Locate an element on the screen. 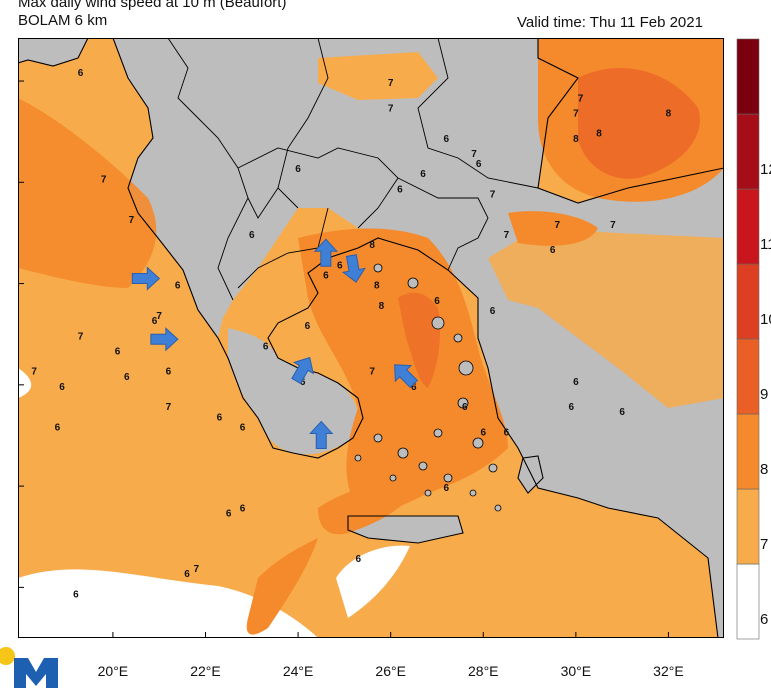 The width and height of the screenshot is (771, 695). valid-time: Valid time: Thu 11 Feb 2021 is located at coordinates (610, 22).